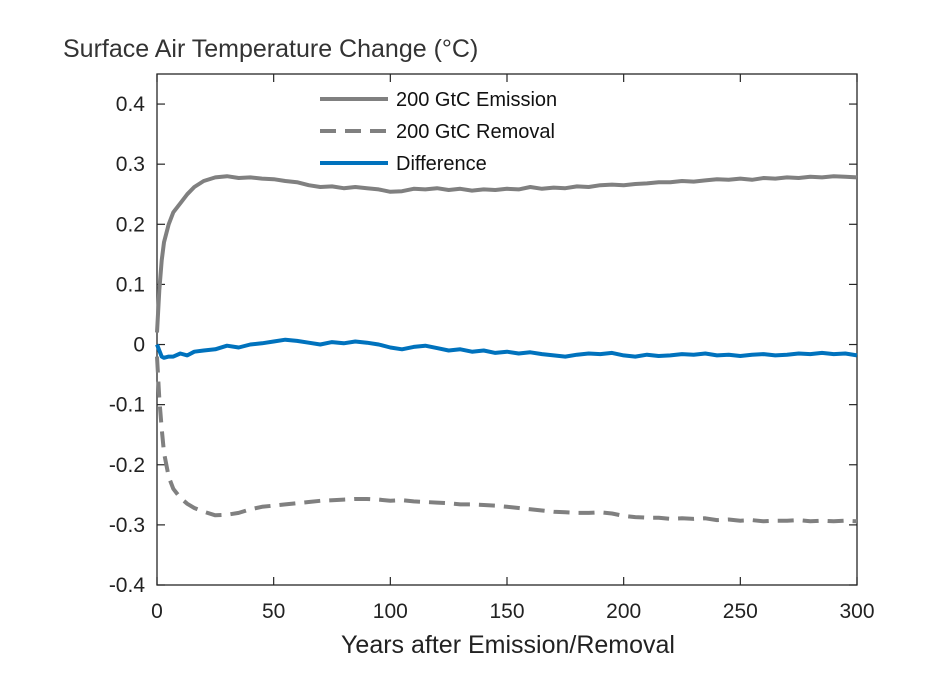 Image resolution: width=941 pixels, height=691 pixels. Describe the element at coordinates (441, 164) in the screenshot. I see `legend-label: Difference` at that location.